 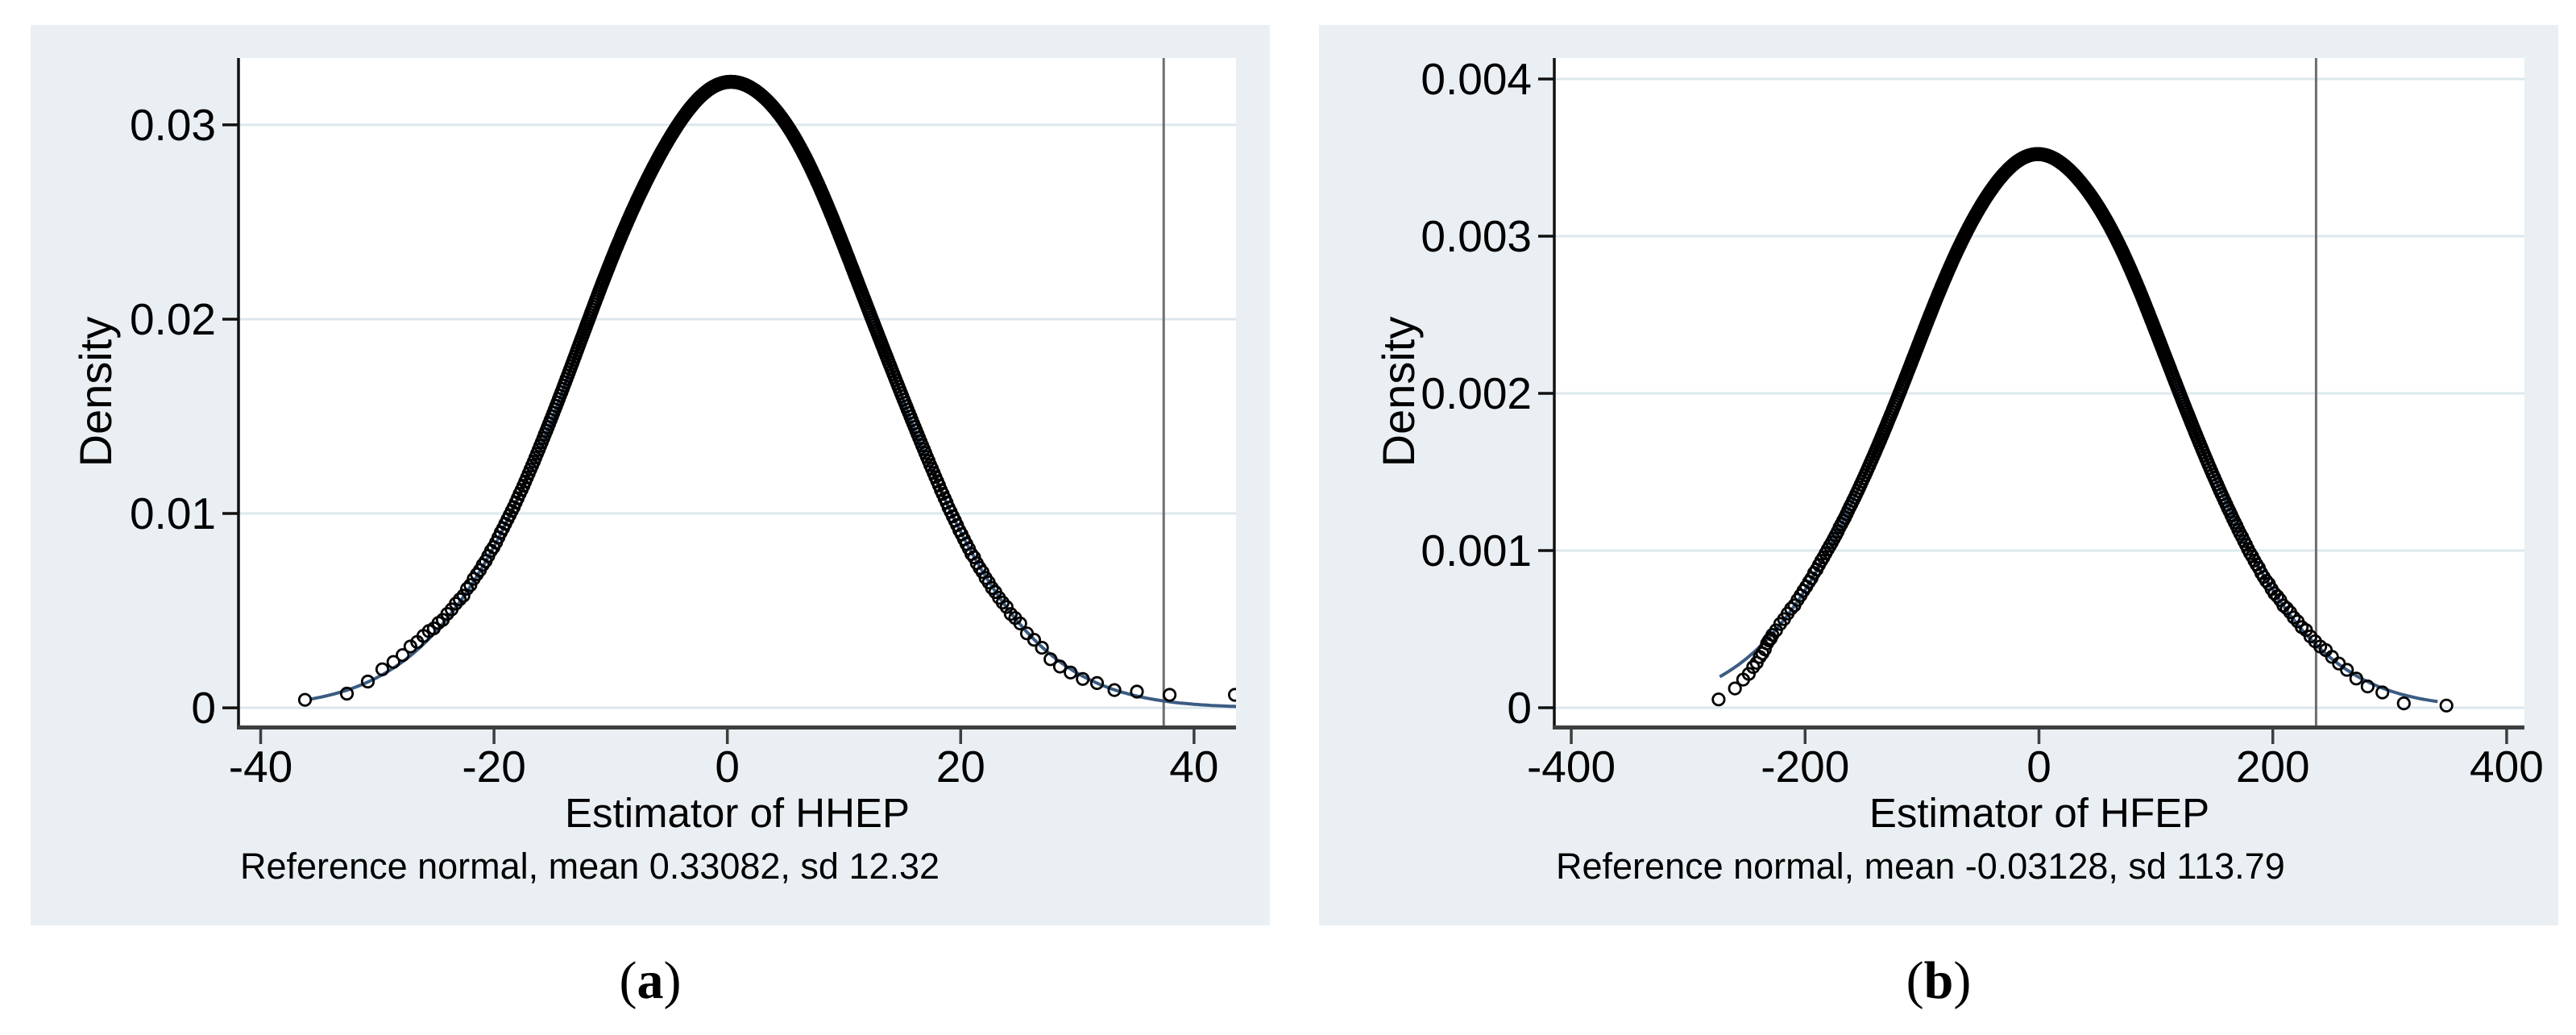 I want to click on x-tick-label: 400, so click(x=2507, y=767).